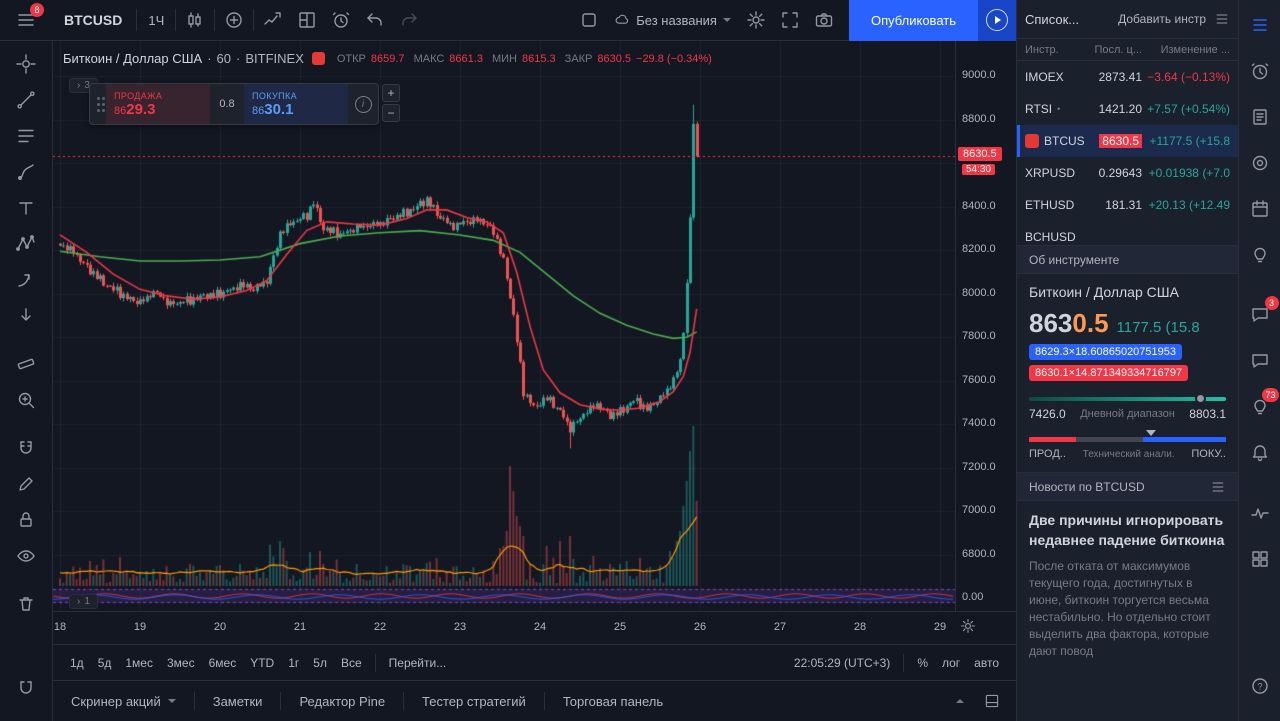 The image size is (1280, 721). I want to click on sell-button: ПРОДАЖА 8629.3, so click(158, 104).